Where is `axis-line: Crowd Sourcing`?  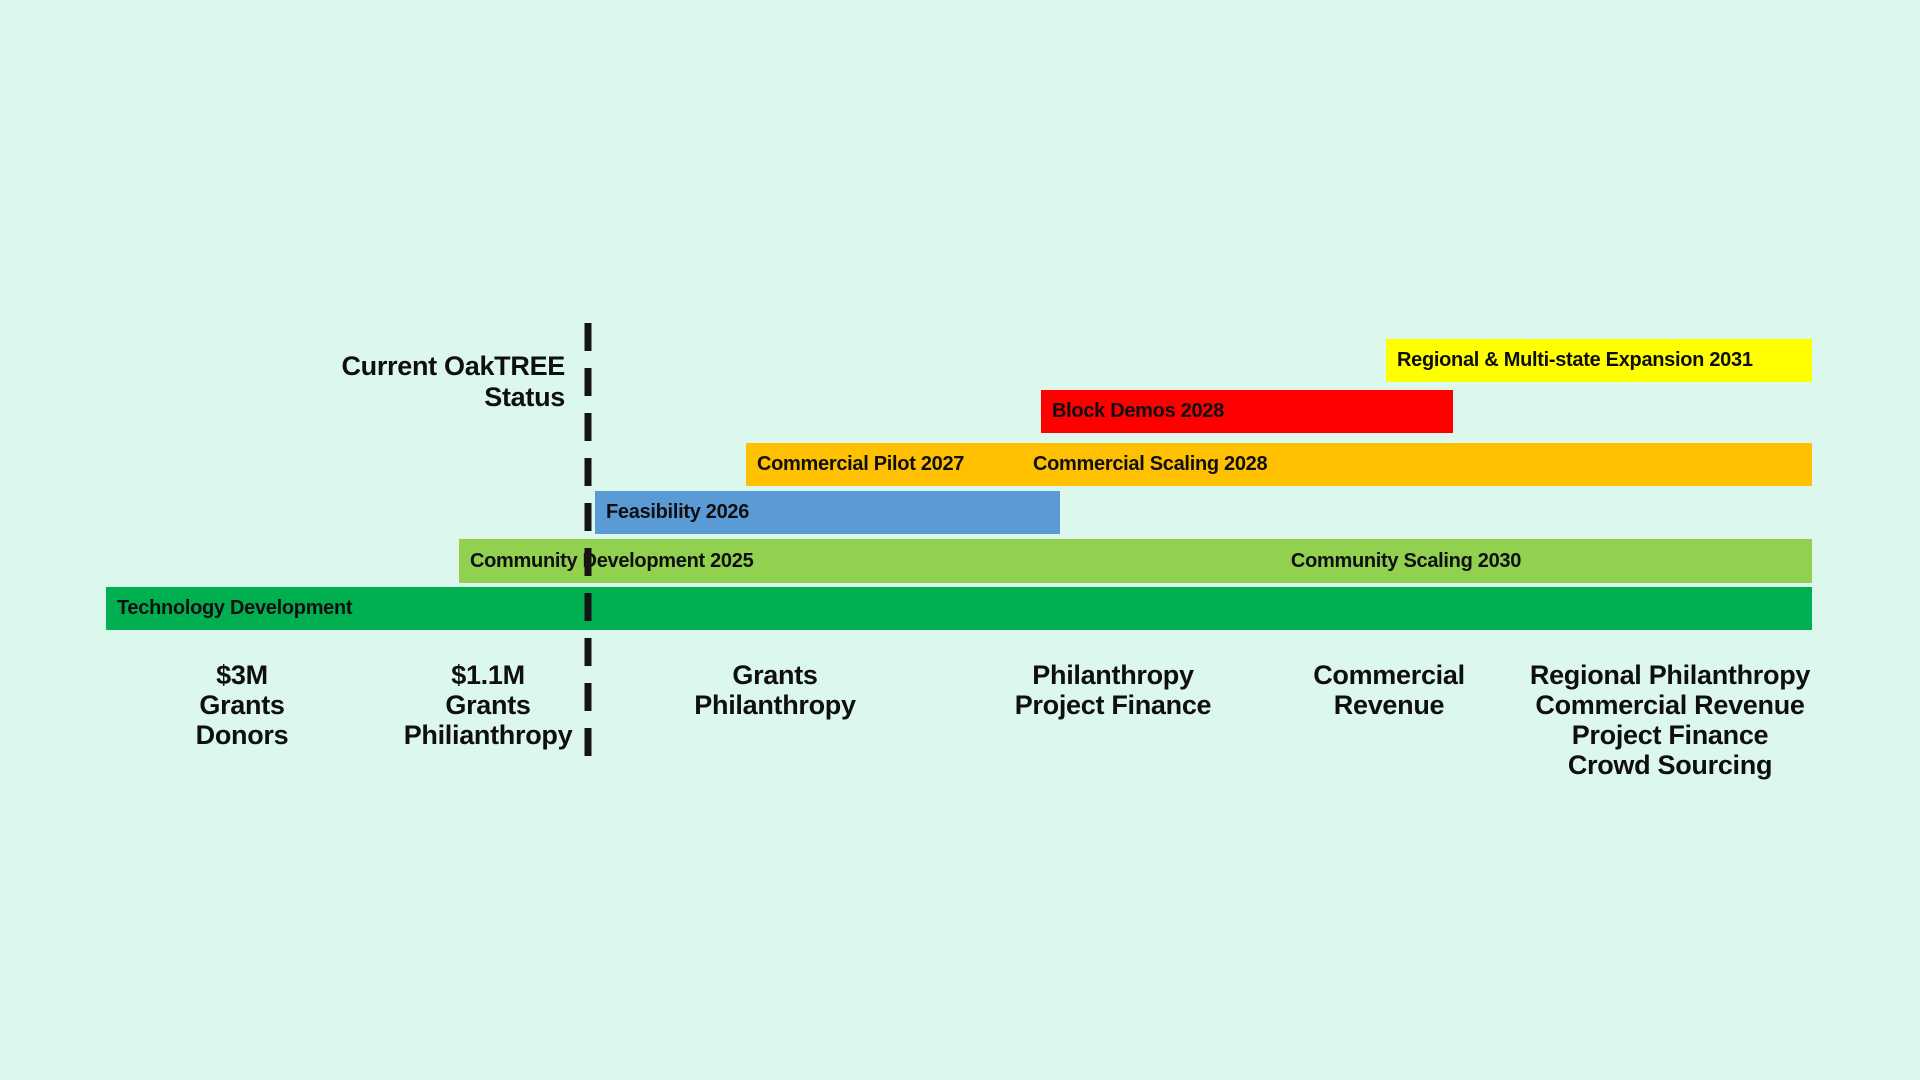
axis-line: Crowd Sourcing is located at coordinates (1670, 765).